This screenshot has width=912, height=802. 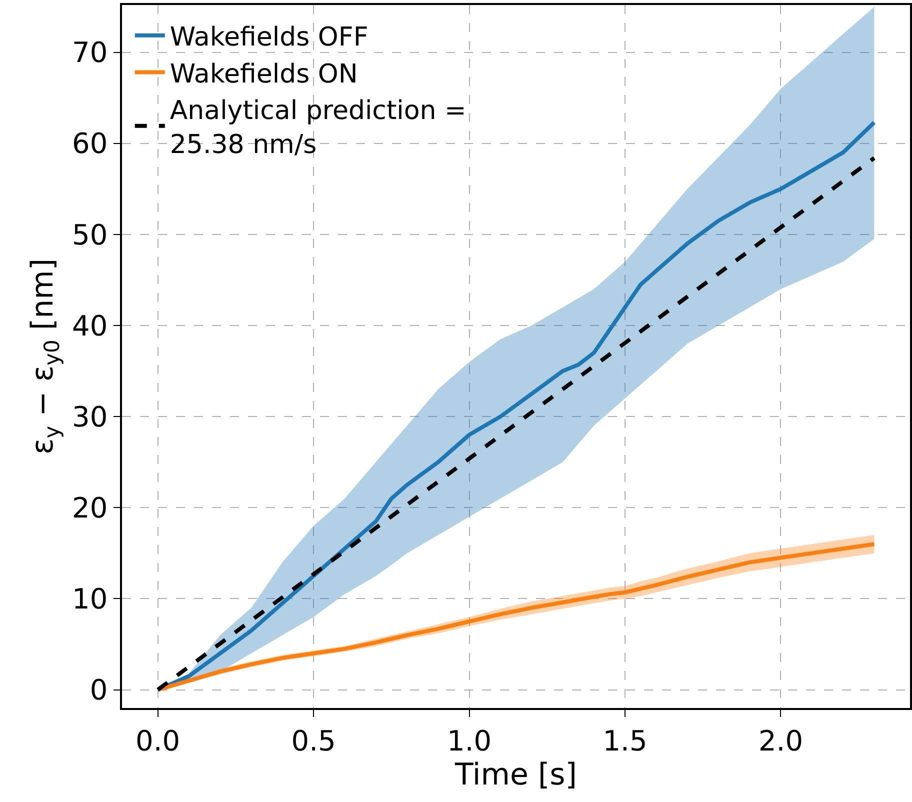 I want to click on x-axis-title: Time [s], so click(x=515, y=774).